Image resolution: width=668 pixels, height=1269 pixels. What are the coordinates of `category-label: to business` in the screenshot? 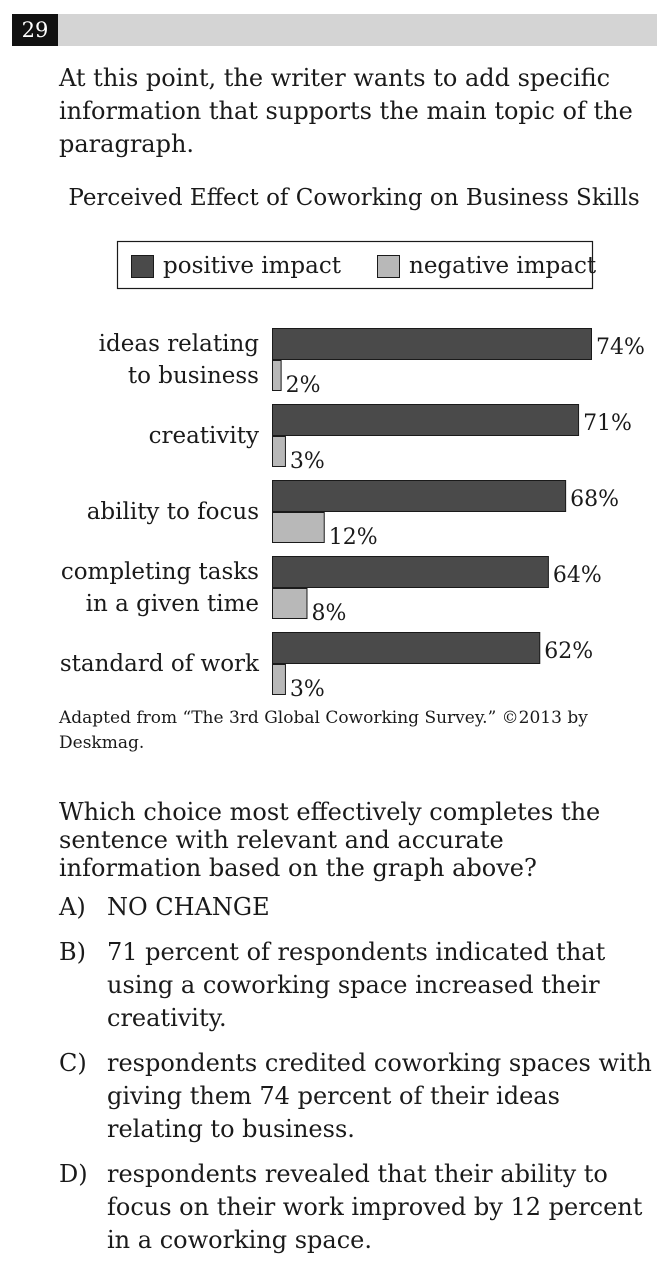 It's located at (193, 376).